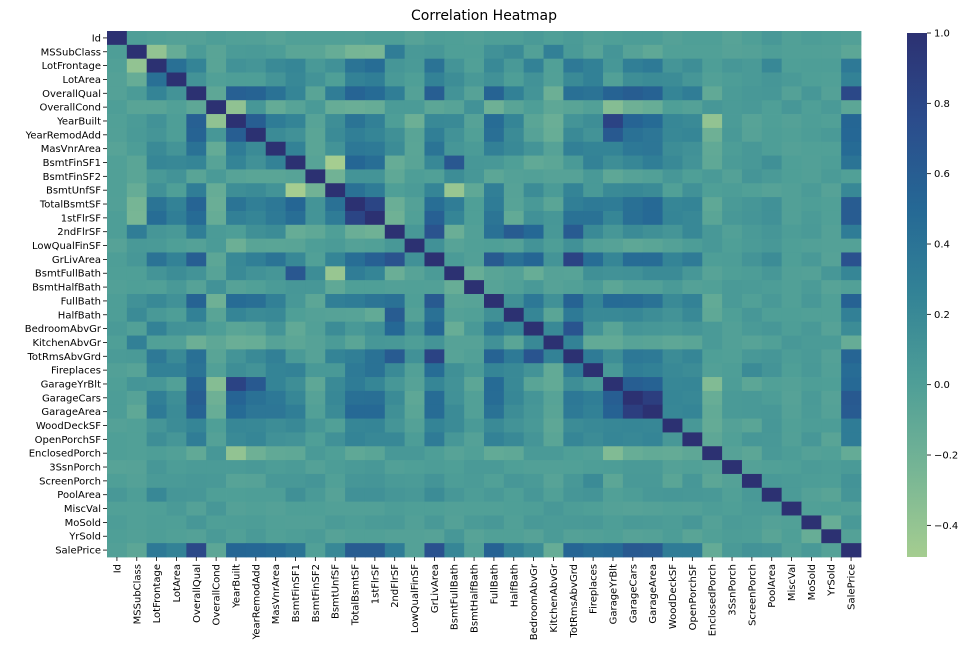  I want to click on heatmap-cell-YrSold-FullBath, so click(494, 536).